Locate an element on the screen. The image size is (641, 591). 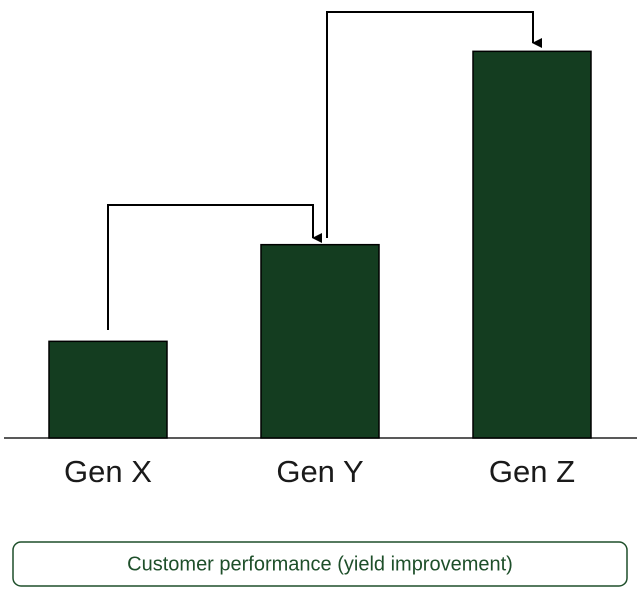
x-tick-label: Gen X is located at coordinates (108, 471).